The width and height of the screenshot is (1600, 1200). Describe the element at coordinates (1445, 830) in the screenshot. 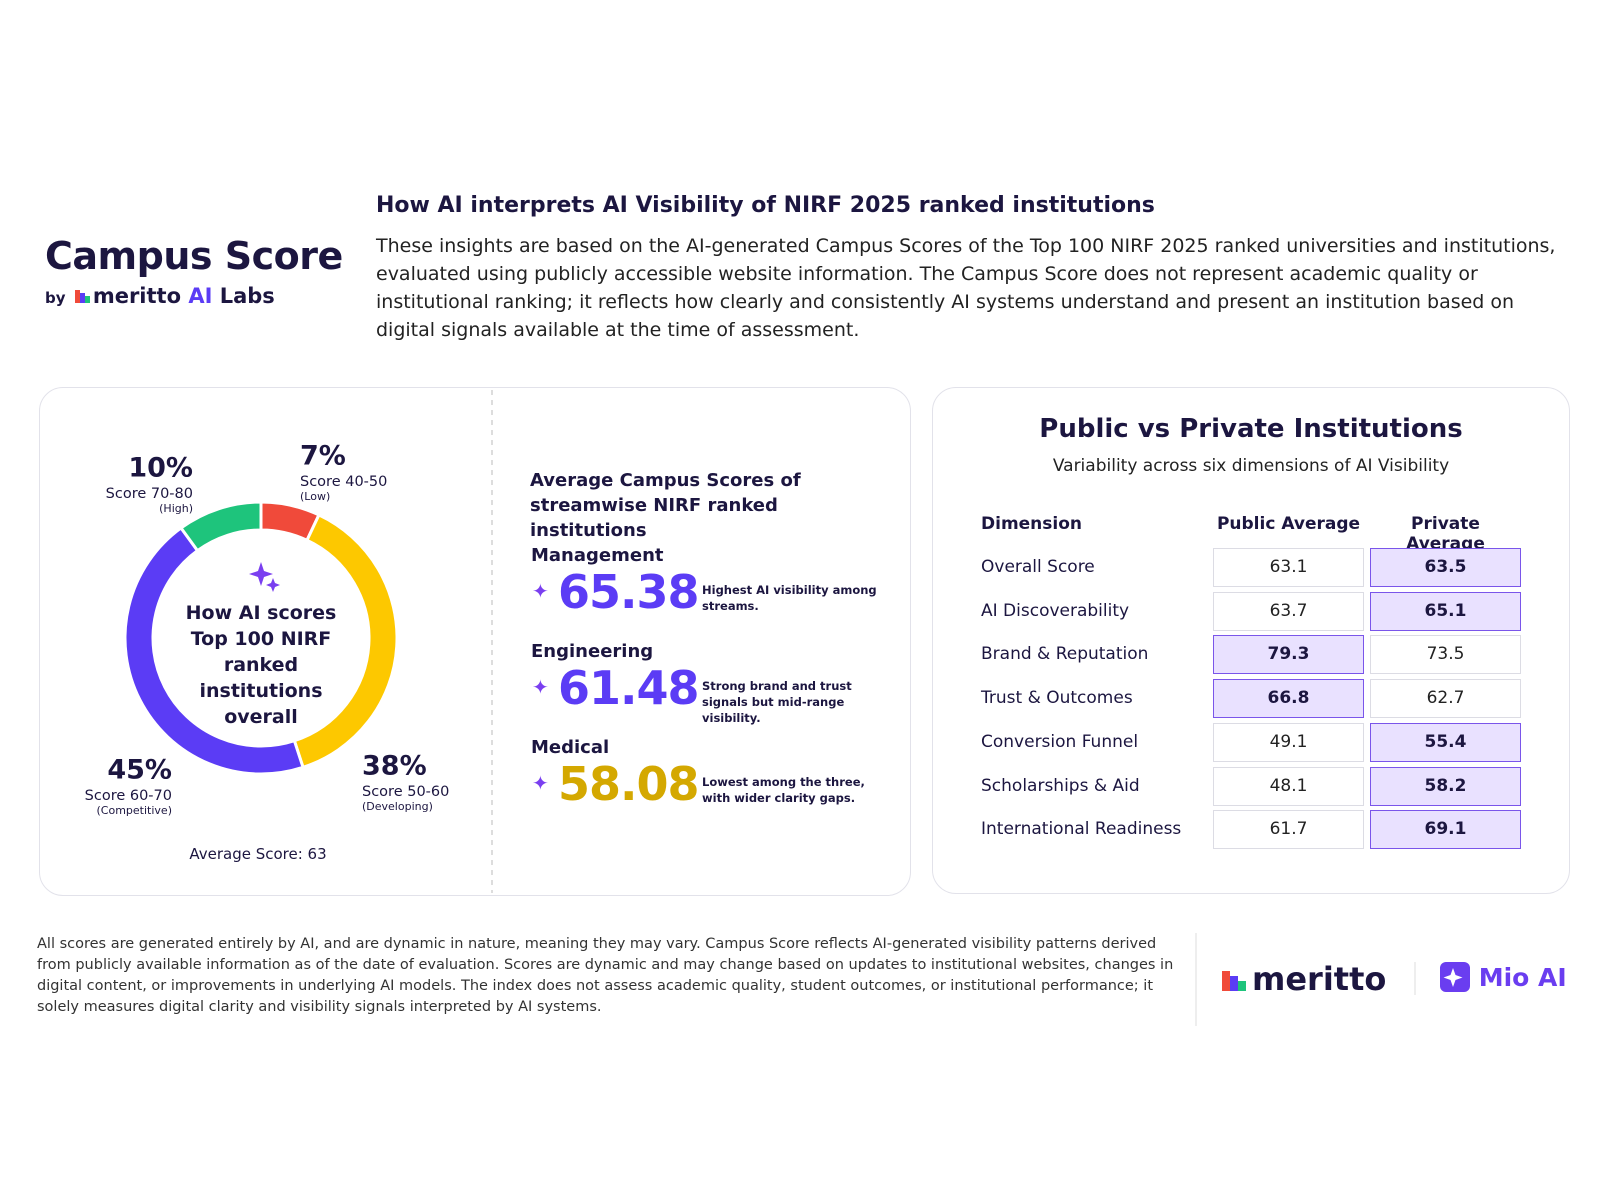

I see `table-cell: 69.1` at that location.